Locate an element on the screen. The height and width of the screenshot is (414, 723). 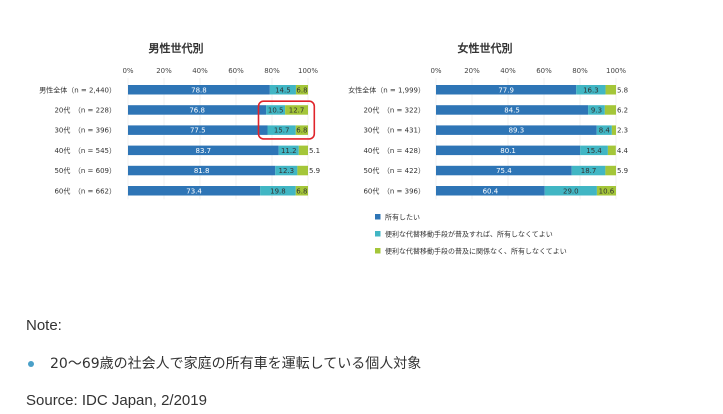
data-label: 6.2 is located at coordinates (622, 110).